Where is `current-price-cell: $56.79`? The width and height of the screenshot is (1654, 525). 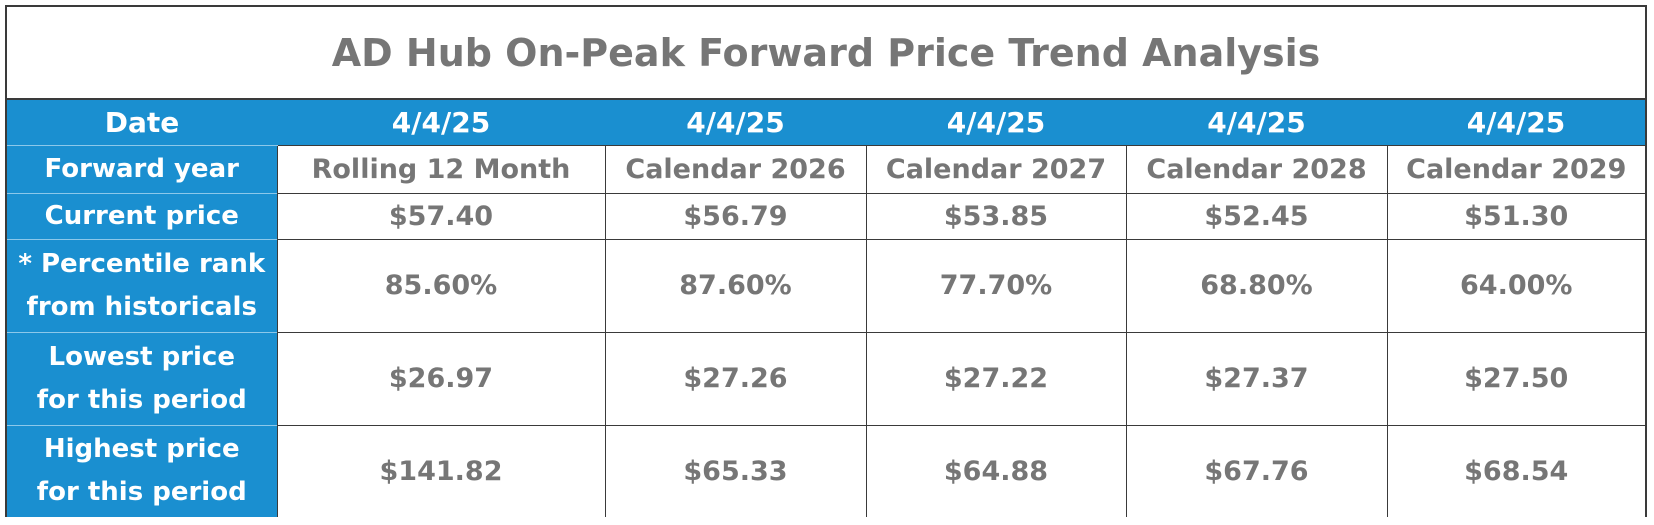
current-price-cell: $56.79 is located at coordinates (735, 215).